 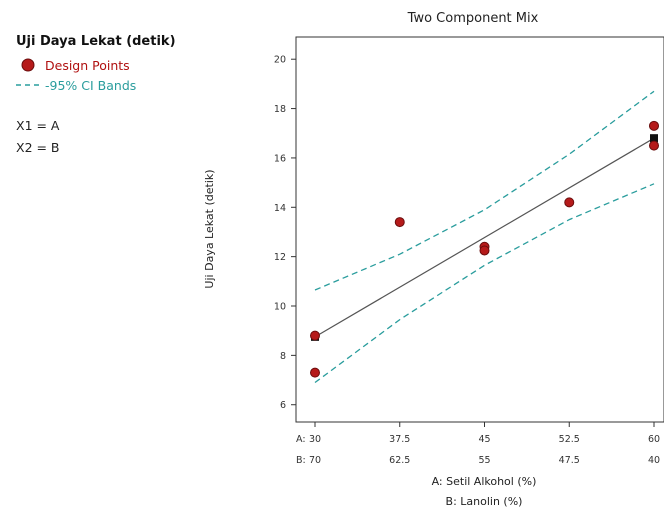 What do you see at coordinates (280, 158) in the screenshot?
I see `y-tick-label: 16` at bounding box center [280, 158].